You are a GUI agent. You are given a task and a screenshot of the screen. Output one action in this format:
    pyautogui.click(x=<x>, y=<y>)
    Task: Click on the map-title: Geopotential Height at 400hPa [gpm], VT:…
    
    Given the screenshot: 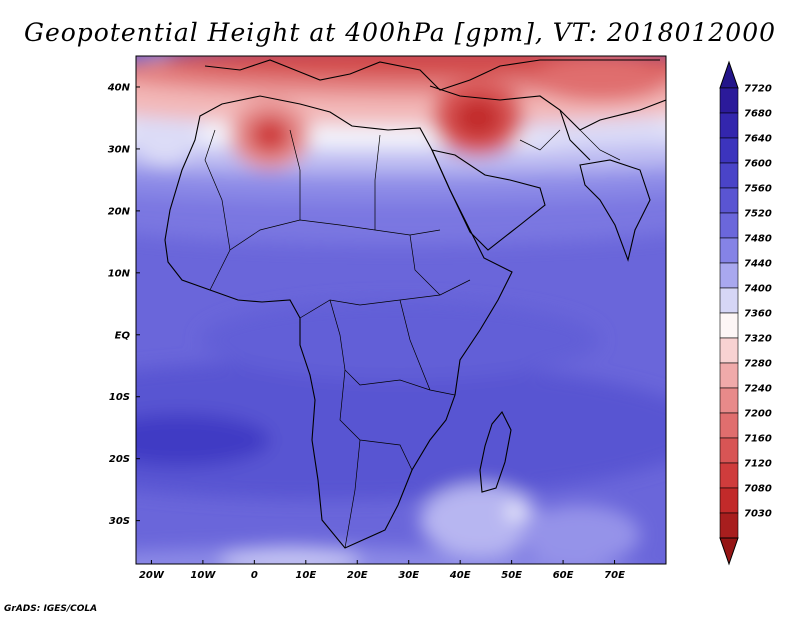 What is the action you would take?
    pyautogui.click(x=400, y=32)
    